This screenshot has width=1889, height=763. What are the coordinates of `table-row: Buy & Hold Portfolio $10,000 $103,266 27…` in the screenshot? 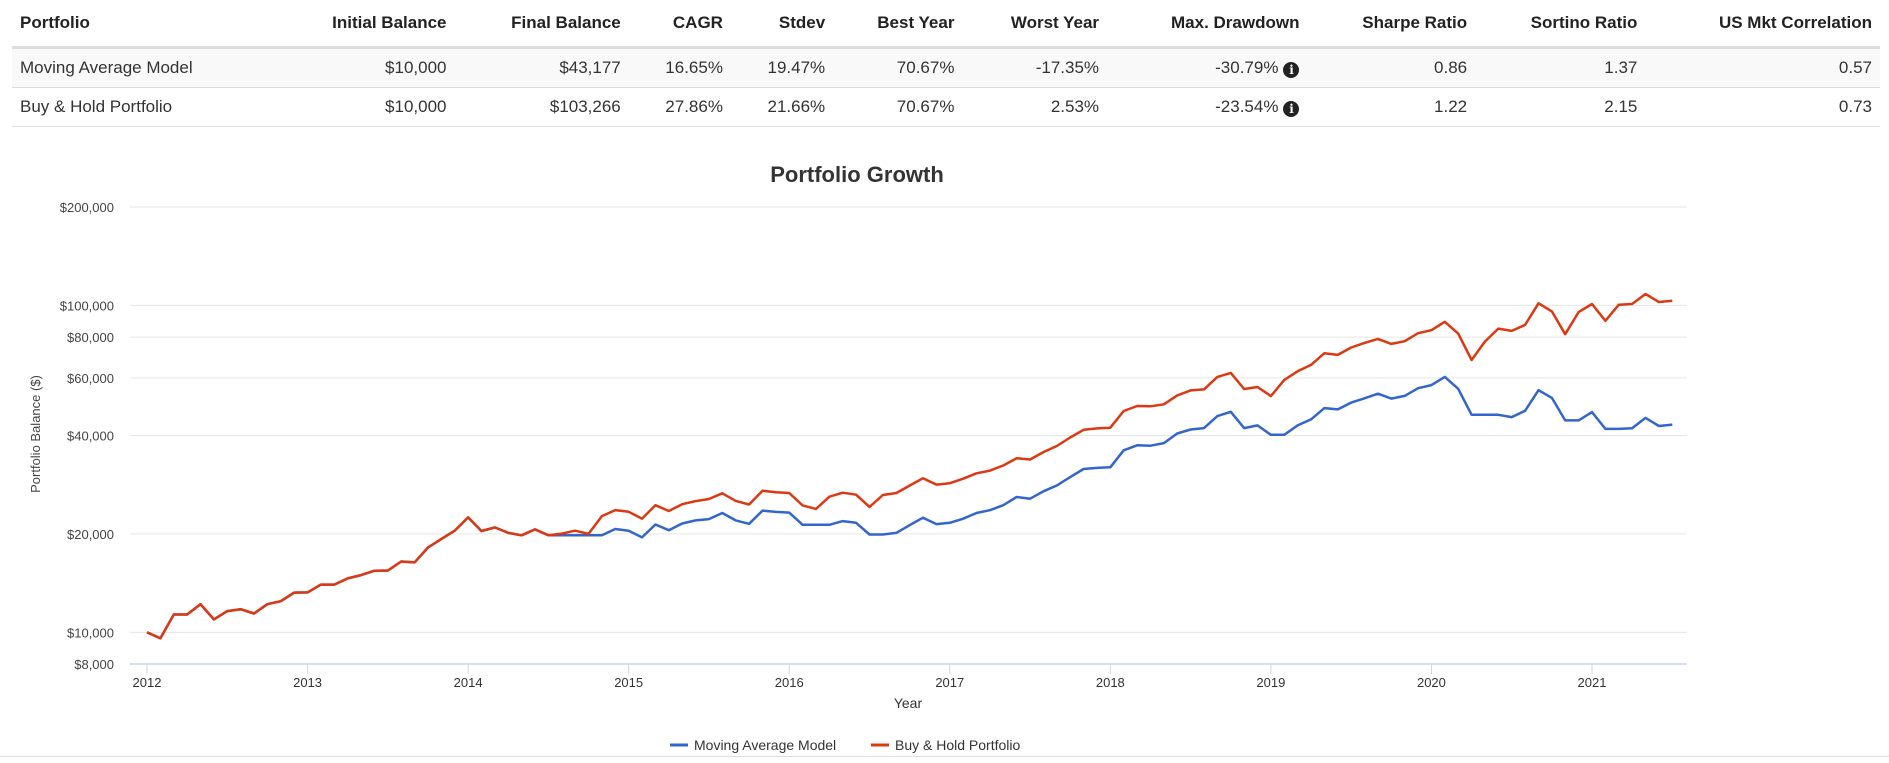 It's located at (946, 107).